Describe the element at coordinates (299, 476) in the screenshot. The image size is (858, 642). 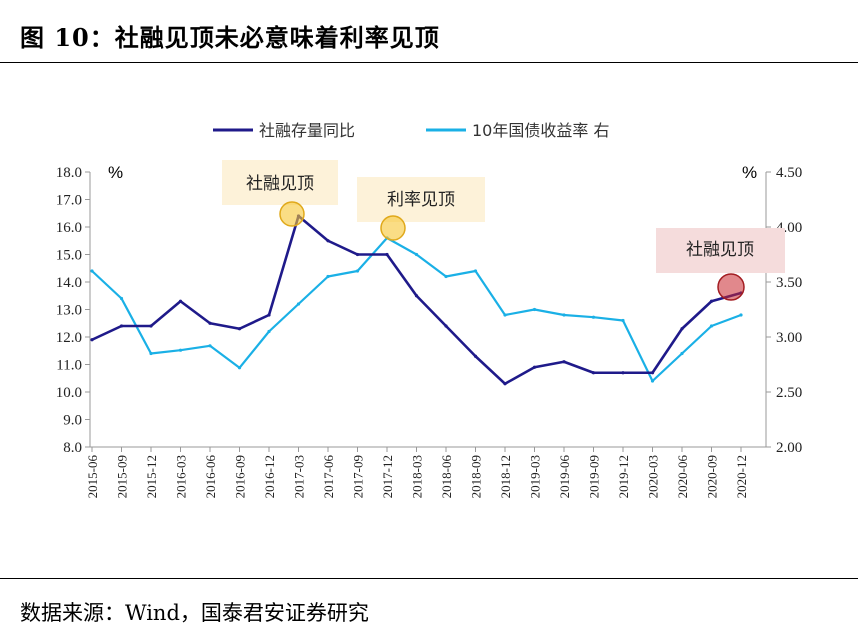
I see `x-tick-label: 2017-03` at that location.